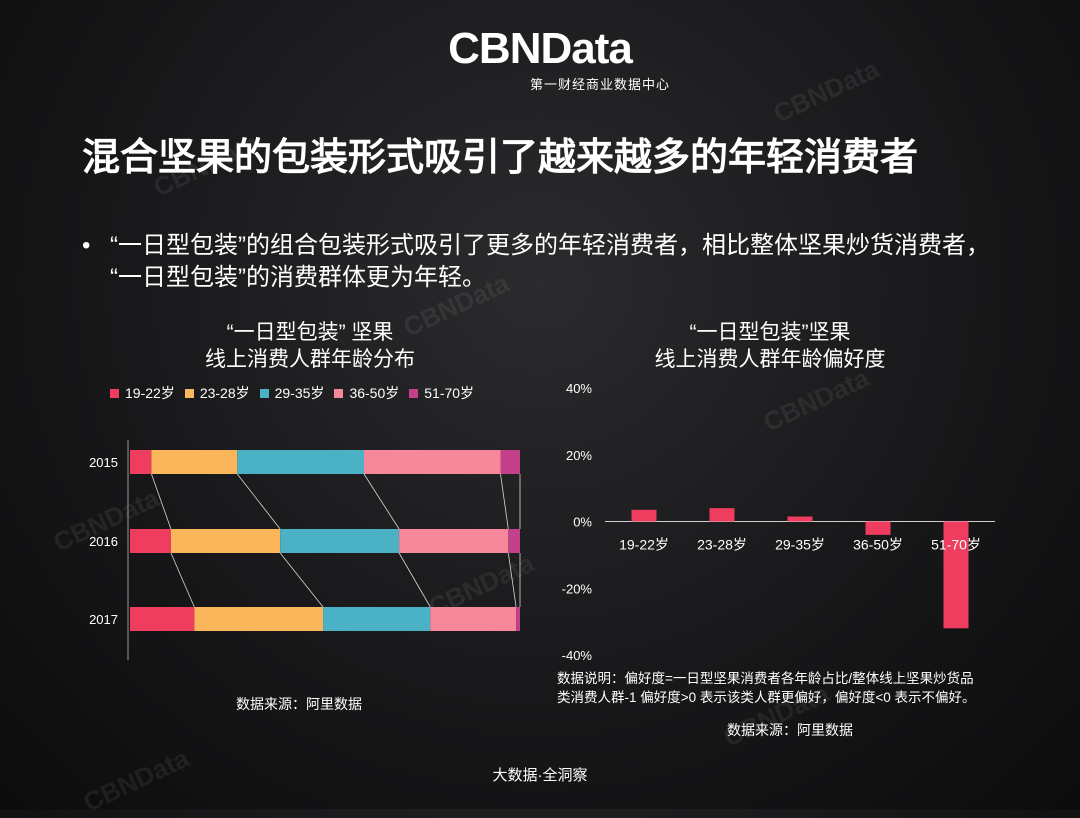 The height and width of the screenshot is (818, 1080). I want to click on y-tick-label: 2017, so click(103, 619).